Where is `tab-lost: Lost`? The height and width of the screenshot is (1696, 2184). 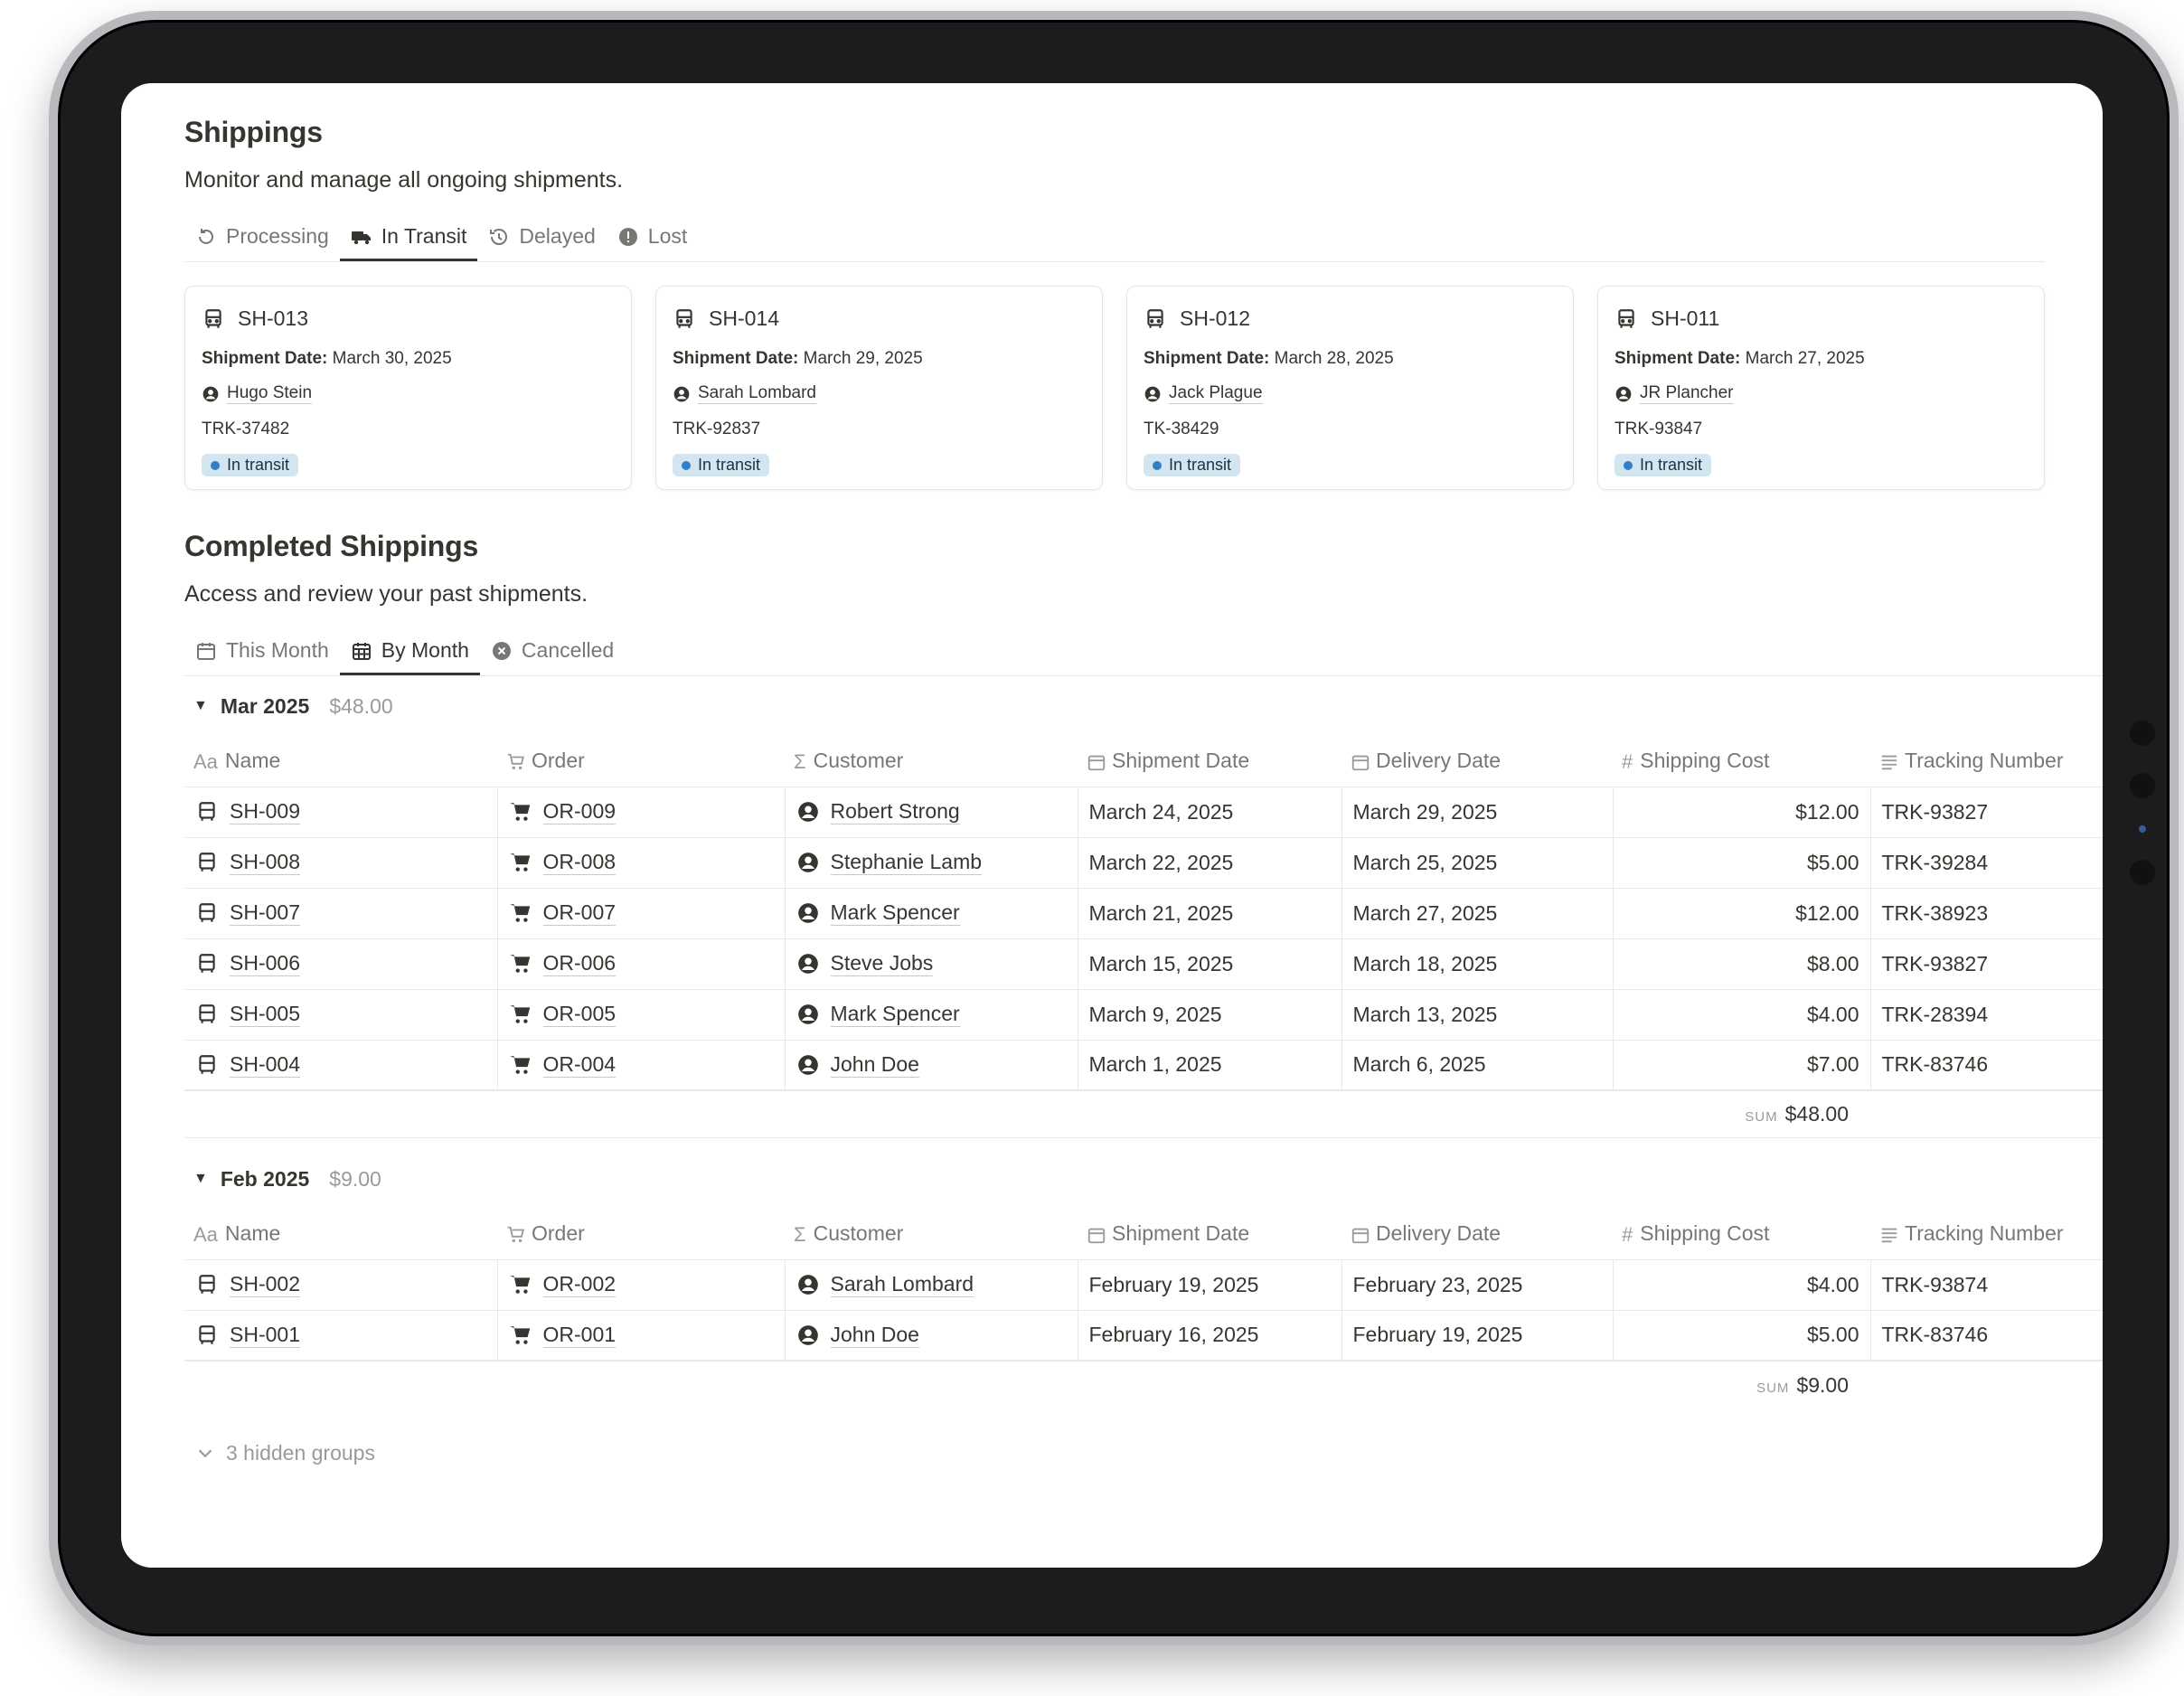 tab-lost: Lost is located at coordinates (652, 242).